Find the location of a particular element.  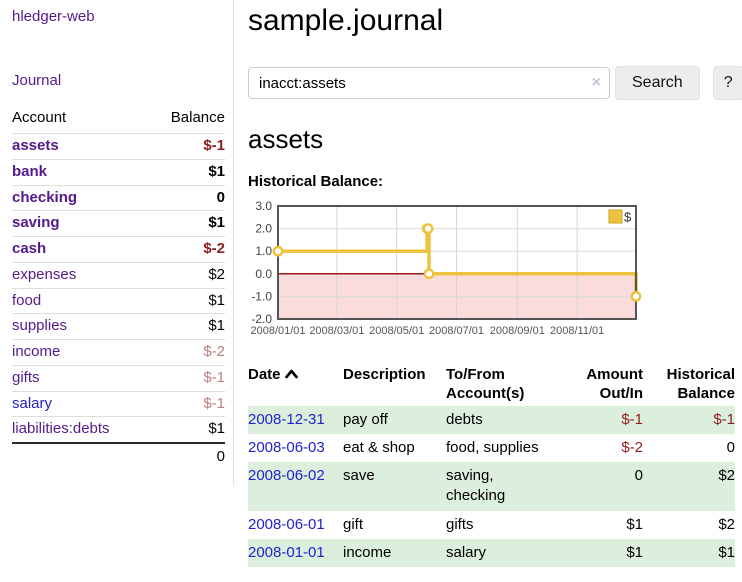

legend-label: $ is located at coordinates (628, 216).